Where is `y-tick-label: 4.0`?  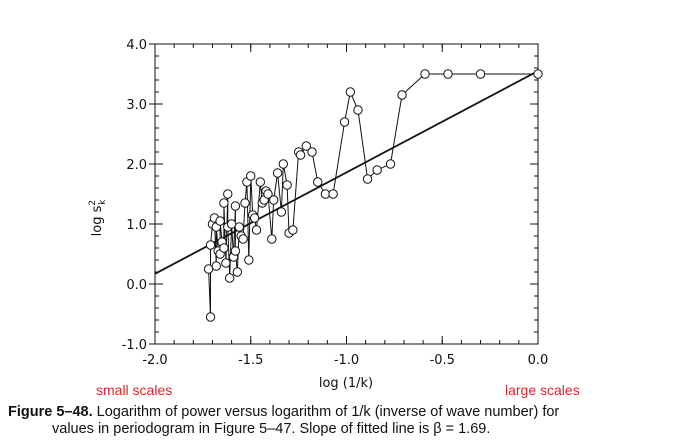
y-tick-label: 4.0 is located at coordinates (136, 45).